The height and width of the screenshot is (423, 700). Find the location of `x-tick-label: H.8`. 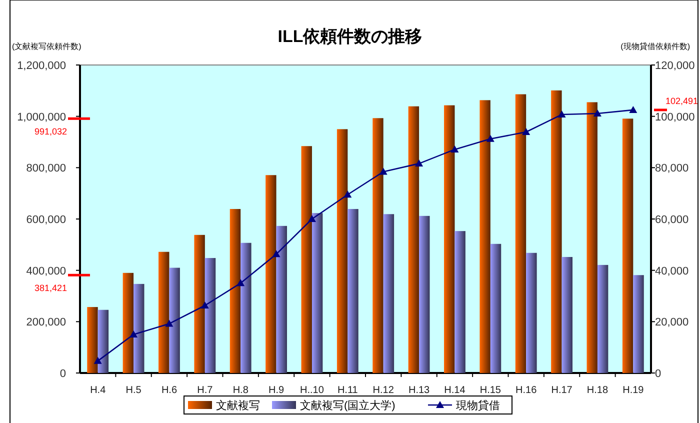

x-tick-label: H.8 is located at coordinates (240, 390).